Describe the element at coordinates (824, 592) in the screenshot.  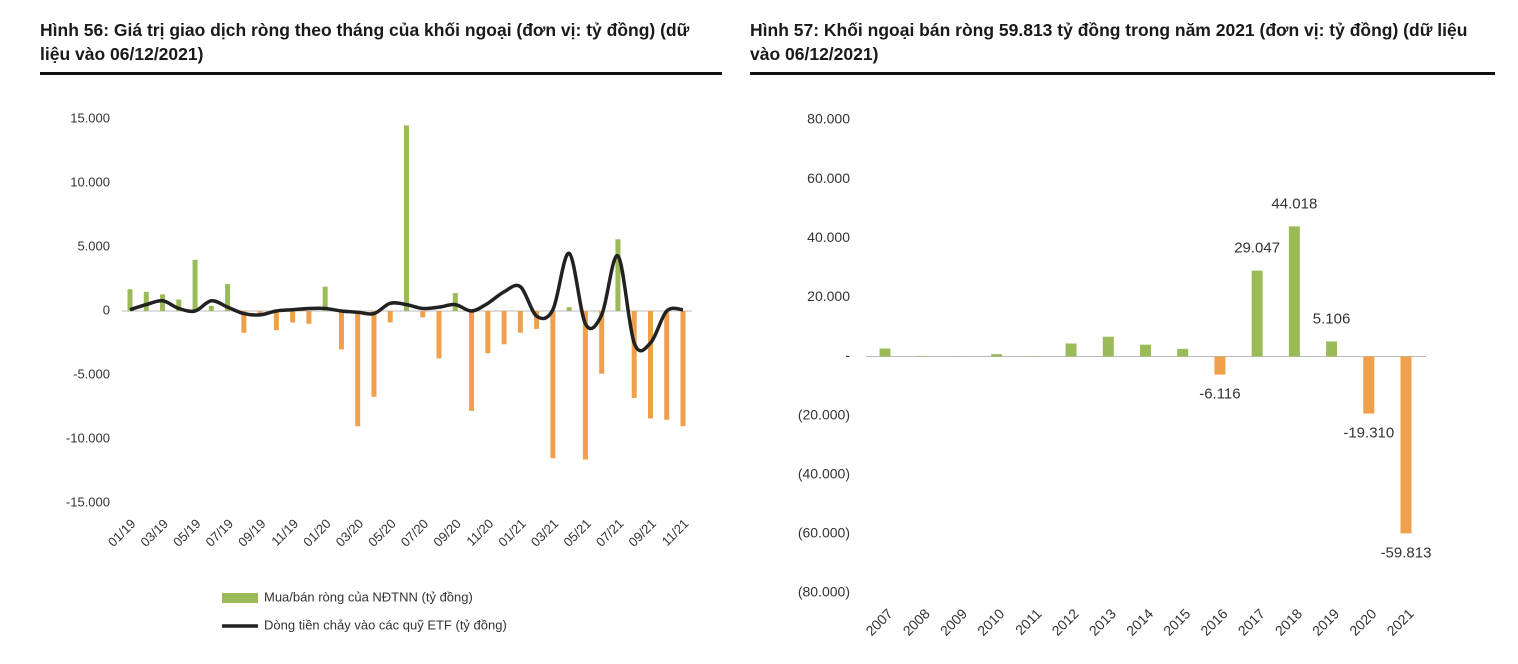
I see `y-tick-label: (80.000)` at that location.